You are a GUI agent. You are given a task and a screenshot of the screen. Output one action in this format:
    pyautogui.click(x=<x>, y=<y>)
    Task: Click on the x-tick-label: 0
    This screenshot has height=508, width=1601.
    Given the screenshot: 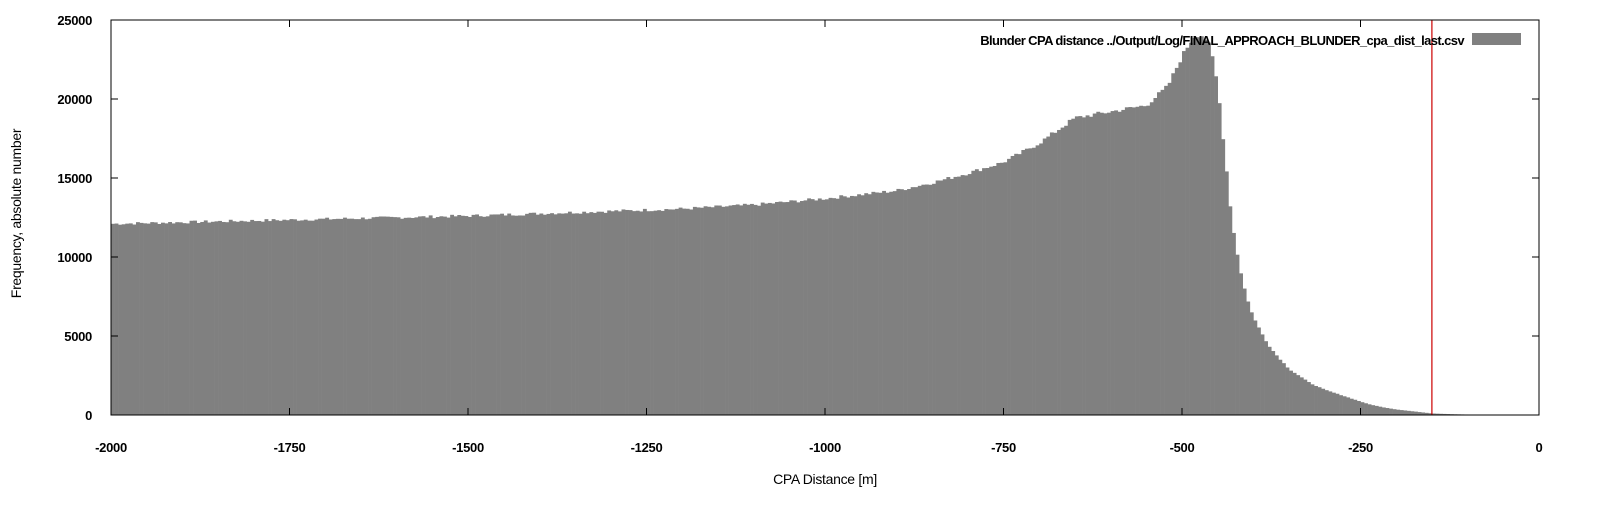 What is the action you would take?
    pyautogui.click(x=1539, y=447)
    